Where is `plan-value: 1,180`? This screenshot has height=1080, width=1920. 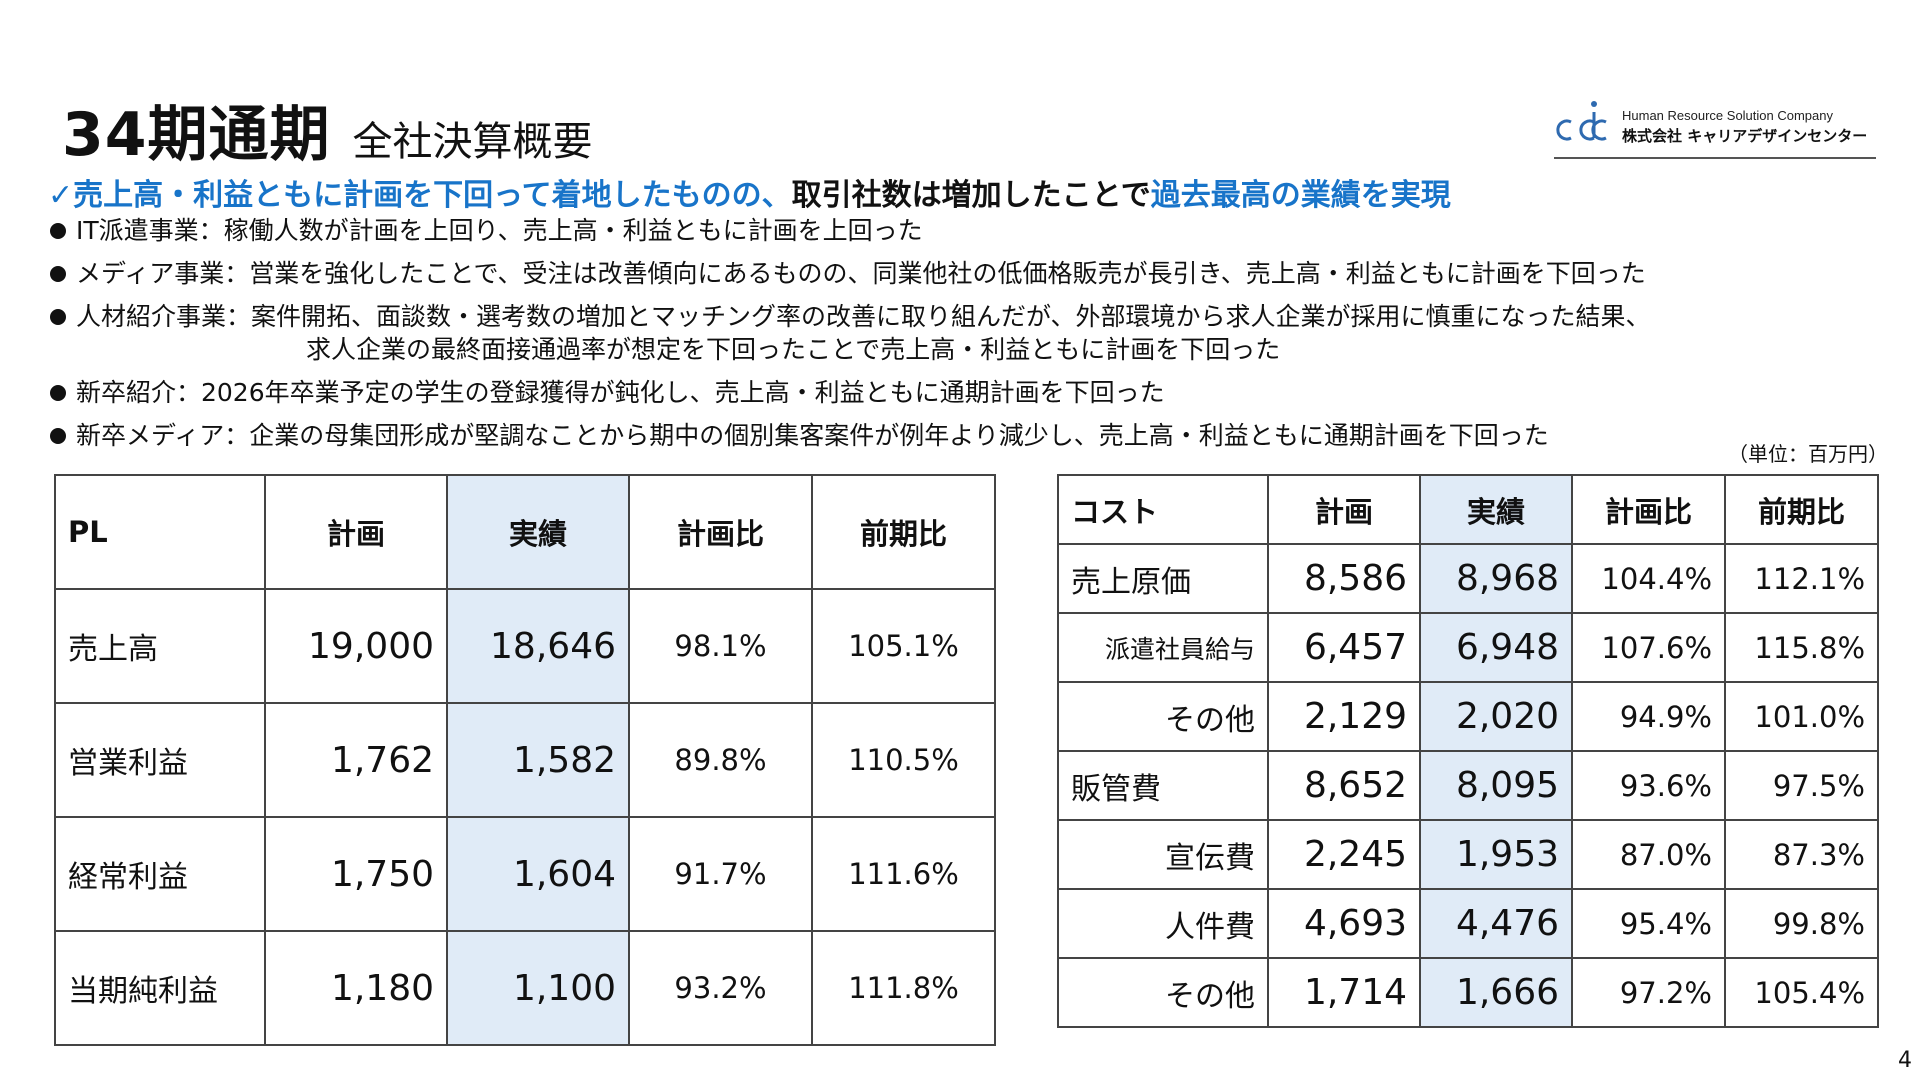 plan-value: 1,180 is located at coordinates (356, 988).